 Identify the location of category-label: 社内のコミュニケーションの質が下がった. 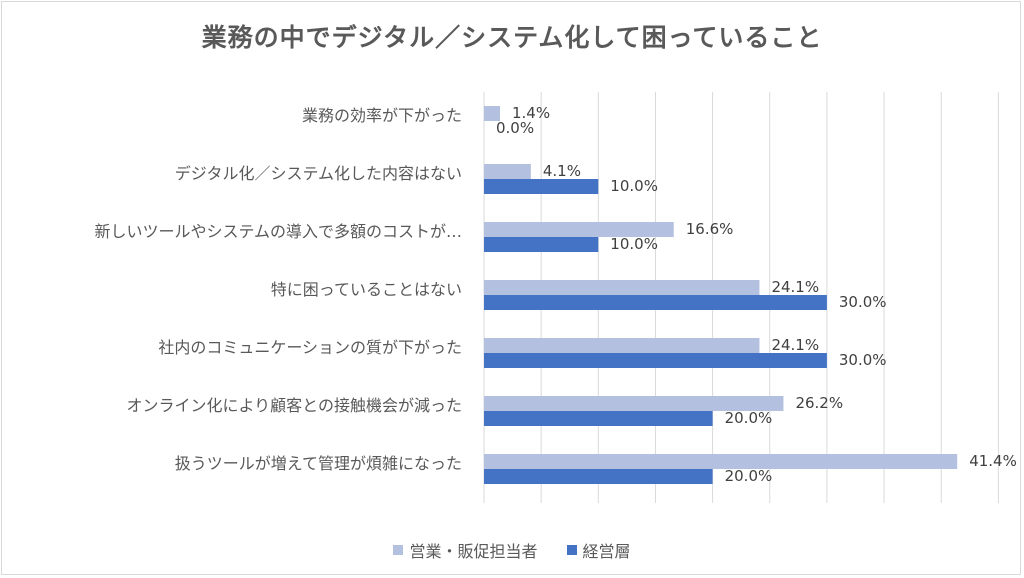
(310, 347).